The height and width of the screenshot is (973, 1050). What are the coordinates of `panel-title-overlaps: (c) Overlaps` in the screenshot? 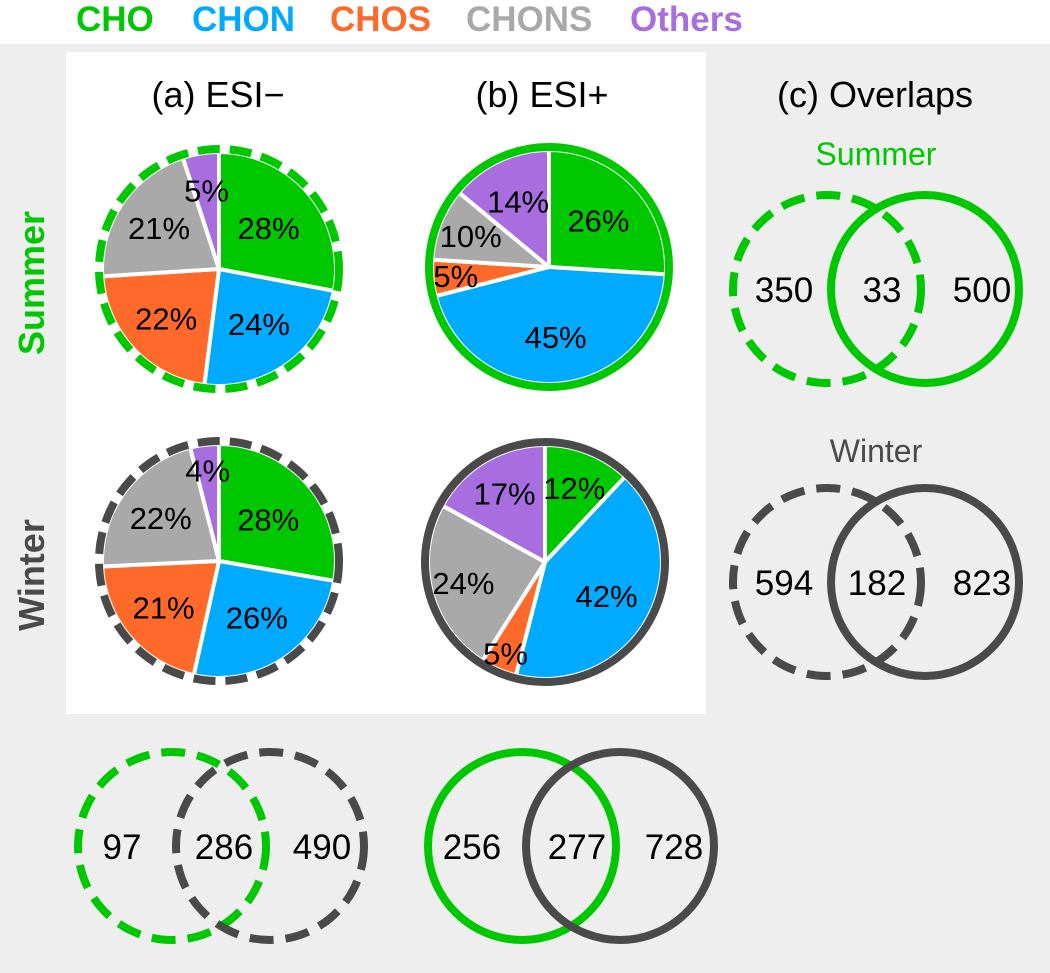 It's located at (875, 94).